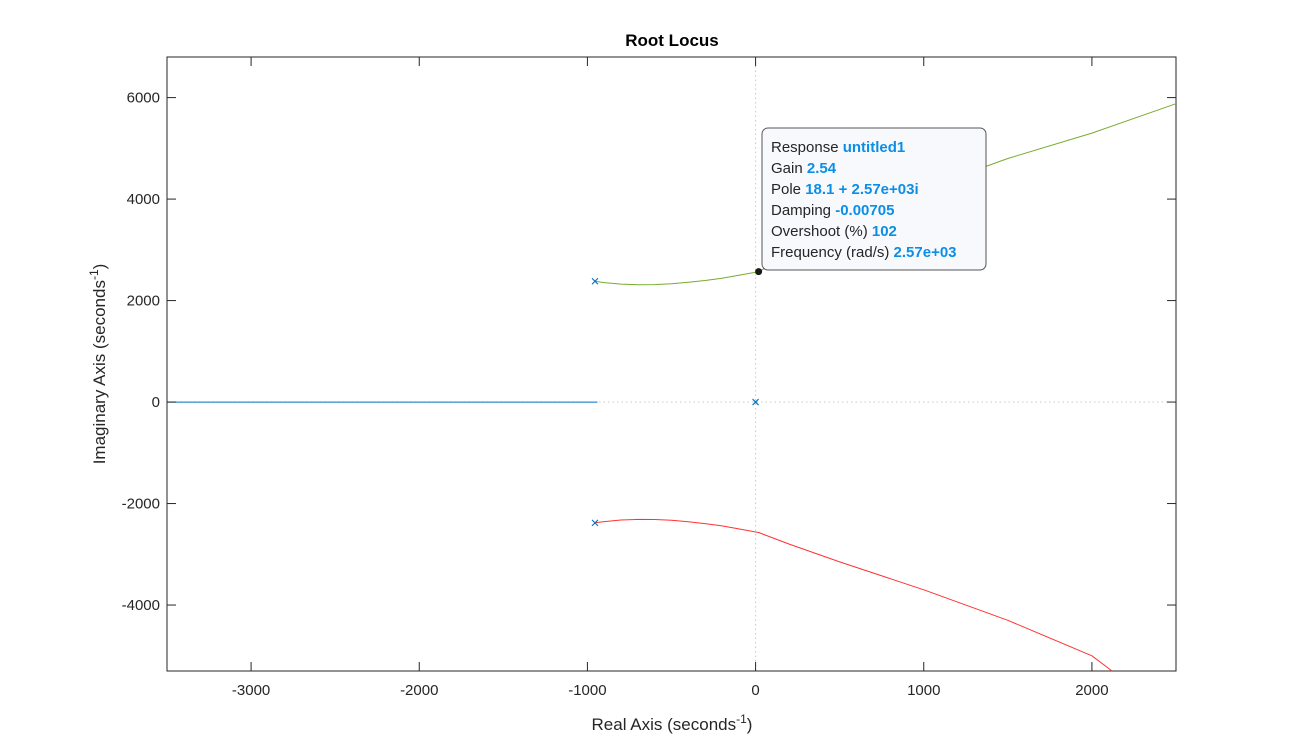  I want to click on datatip-row: Gain 2.54, so click(804, 168).